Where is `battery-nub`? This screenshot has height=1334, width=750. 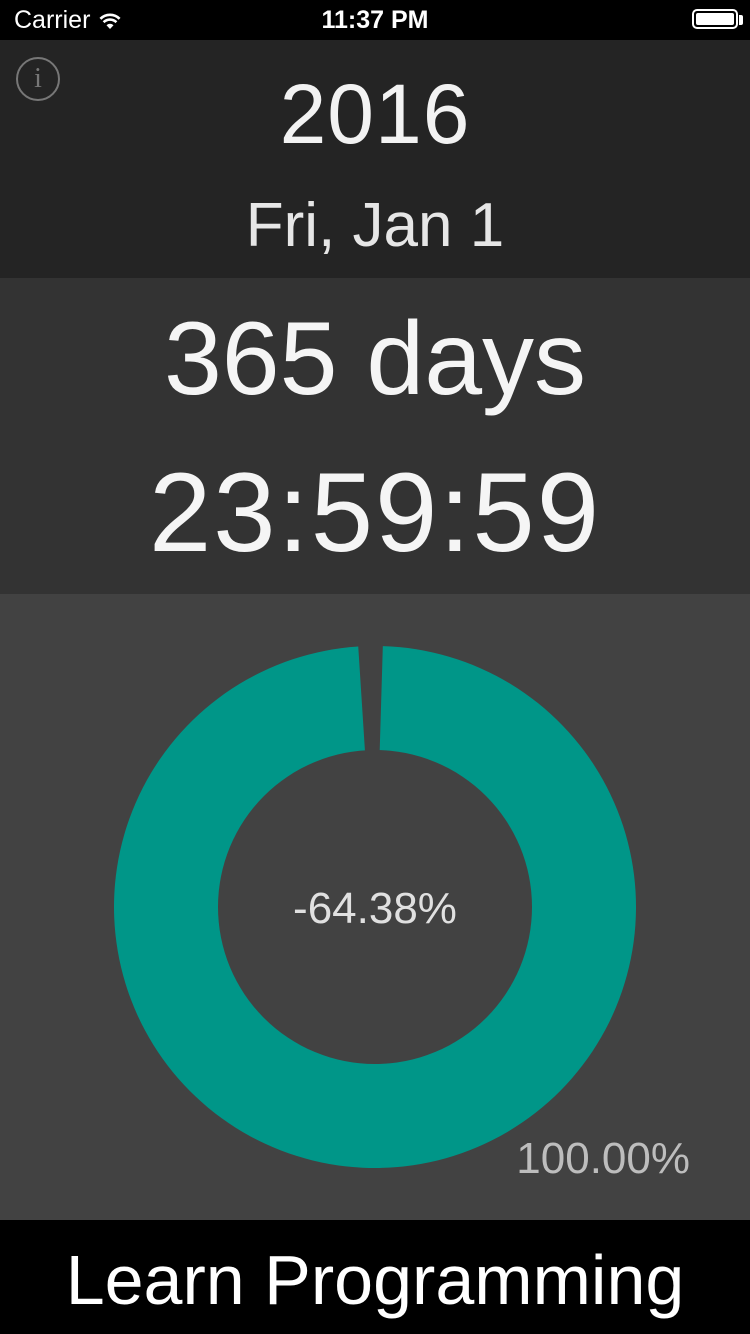 battery-nub is located at coordinates (741, 20).